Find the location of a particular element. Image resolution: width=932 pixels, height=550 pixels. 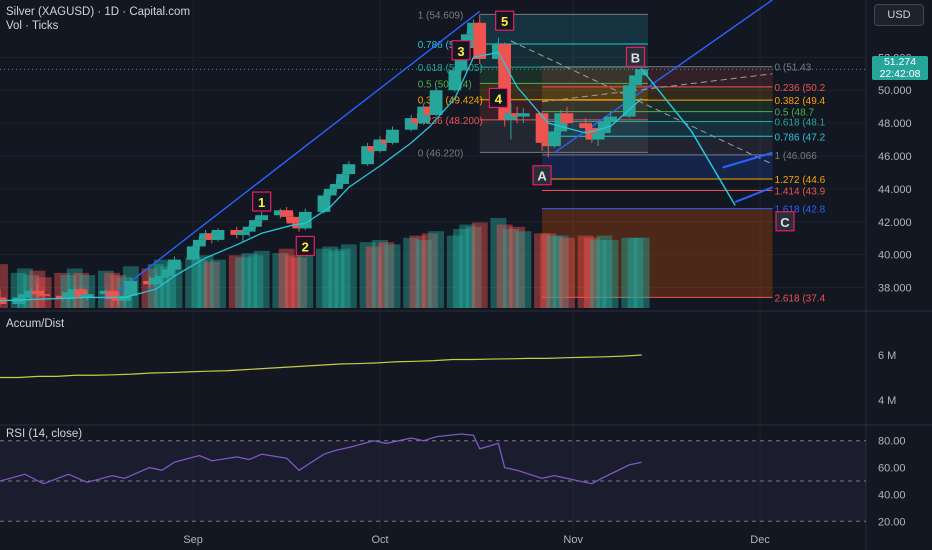

wave-label-text: A is located at coordinates (542, 176).